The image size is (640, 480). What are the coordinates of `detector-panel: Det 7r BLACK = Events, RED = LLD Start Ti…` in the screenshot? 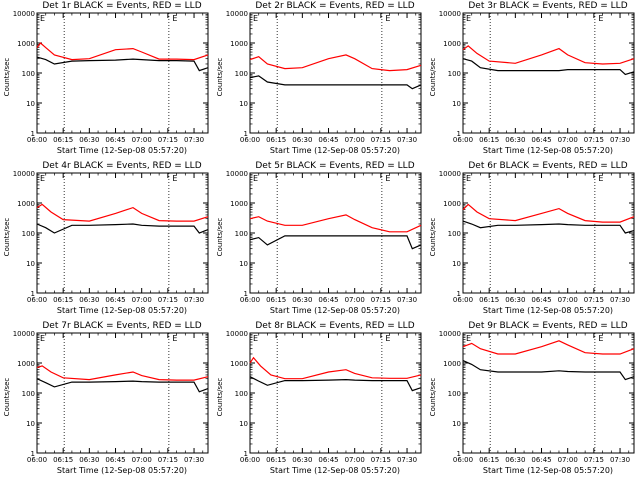 It's located at (106, 400).